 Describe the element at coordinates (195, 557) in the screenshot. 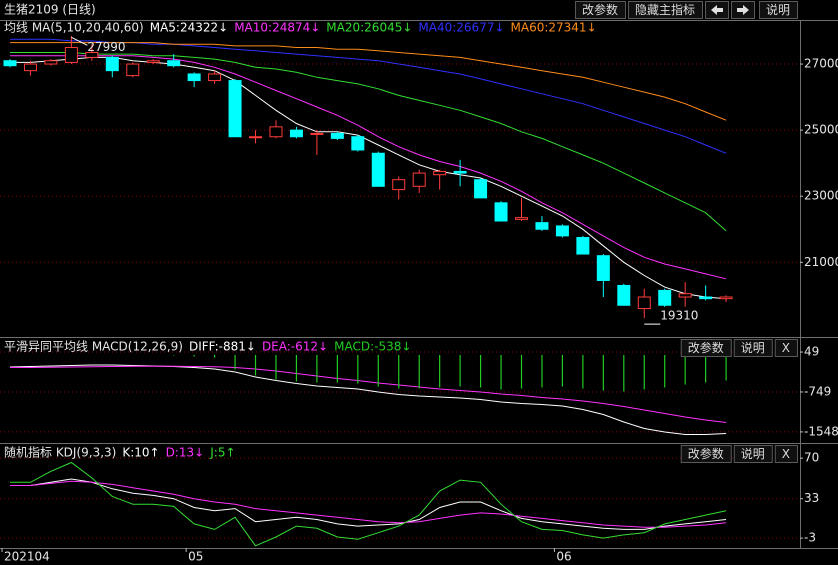

I see `x-tick-label: 05` at that location.